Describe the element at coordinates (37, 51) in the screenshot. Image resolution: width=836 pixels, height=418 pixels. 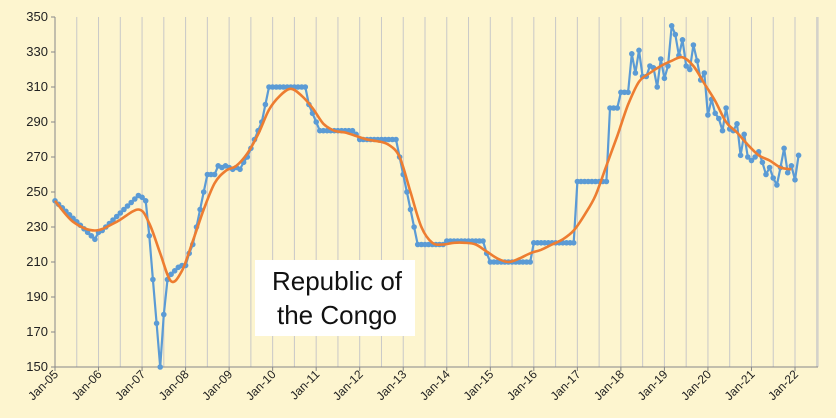
I see `y-tick-label: 330` at that location.